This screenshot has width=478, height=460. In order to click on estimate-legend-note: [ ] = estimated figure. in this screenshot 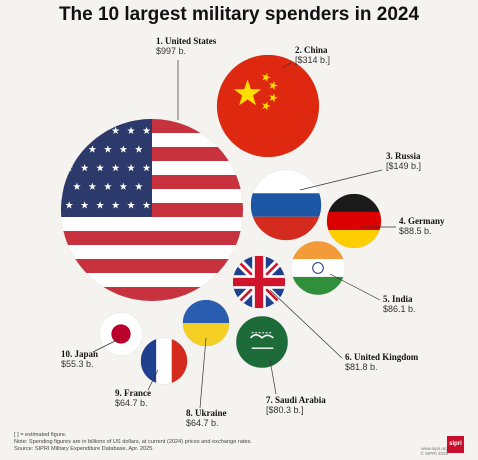, I will do `click(40, 435)`.